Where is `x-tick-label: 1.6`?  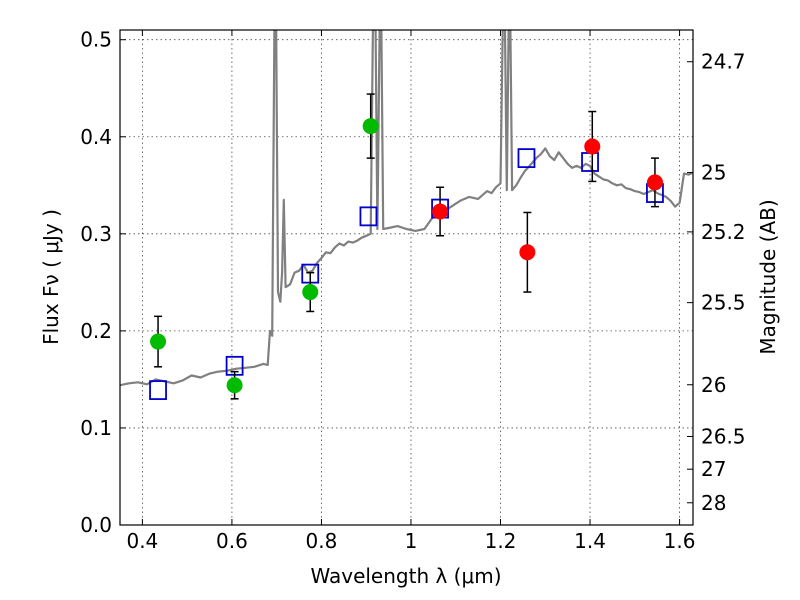 x-tick-label: 1.6 is located at coordinates (680, 541).